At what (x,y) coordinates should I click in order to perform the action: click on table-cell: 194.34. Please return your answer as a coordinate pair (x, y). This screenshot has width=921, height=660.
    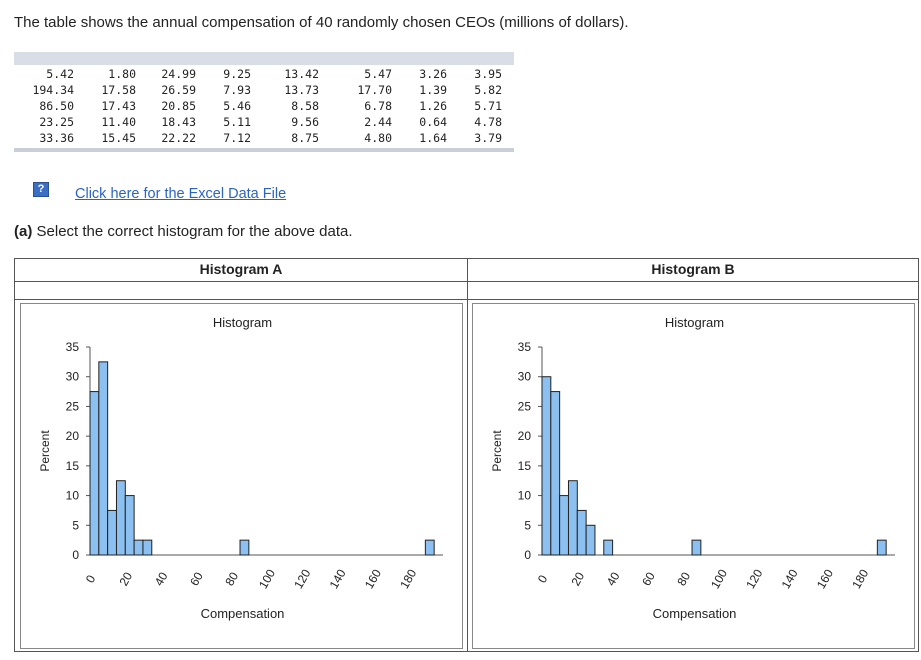
    Looking at the image, I should click on (53, 90).